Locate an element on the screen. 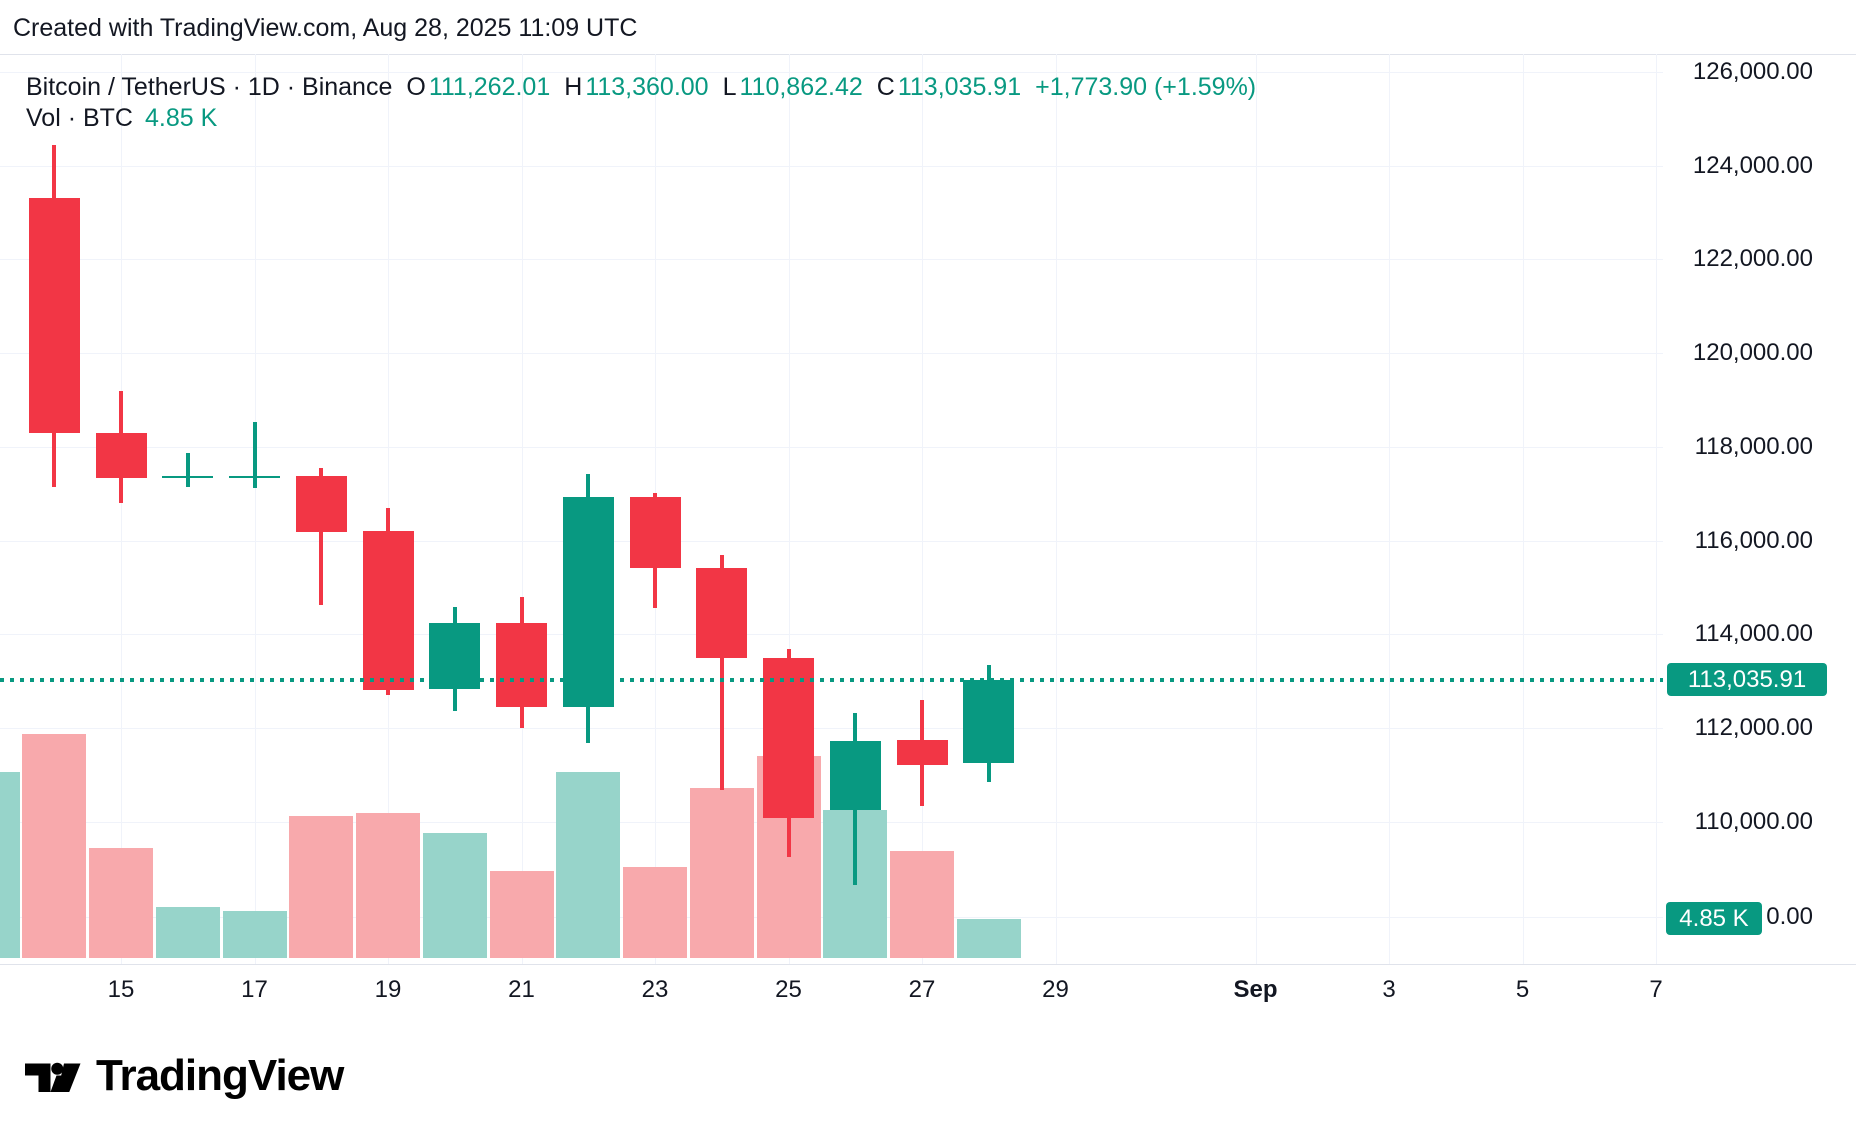  ohlc-value-c: 113,035.91 is located at coordinates (959, 87).